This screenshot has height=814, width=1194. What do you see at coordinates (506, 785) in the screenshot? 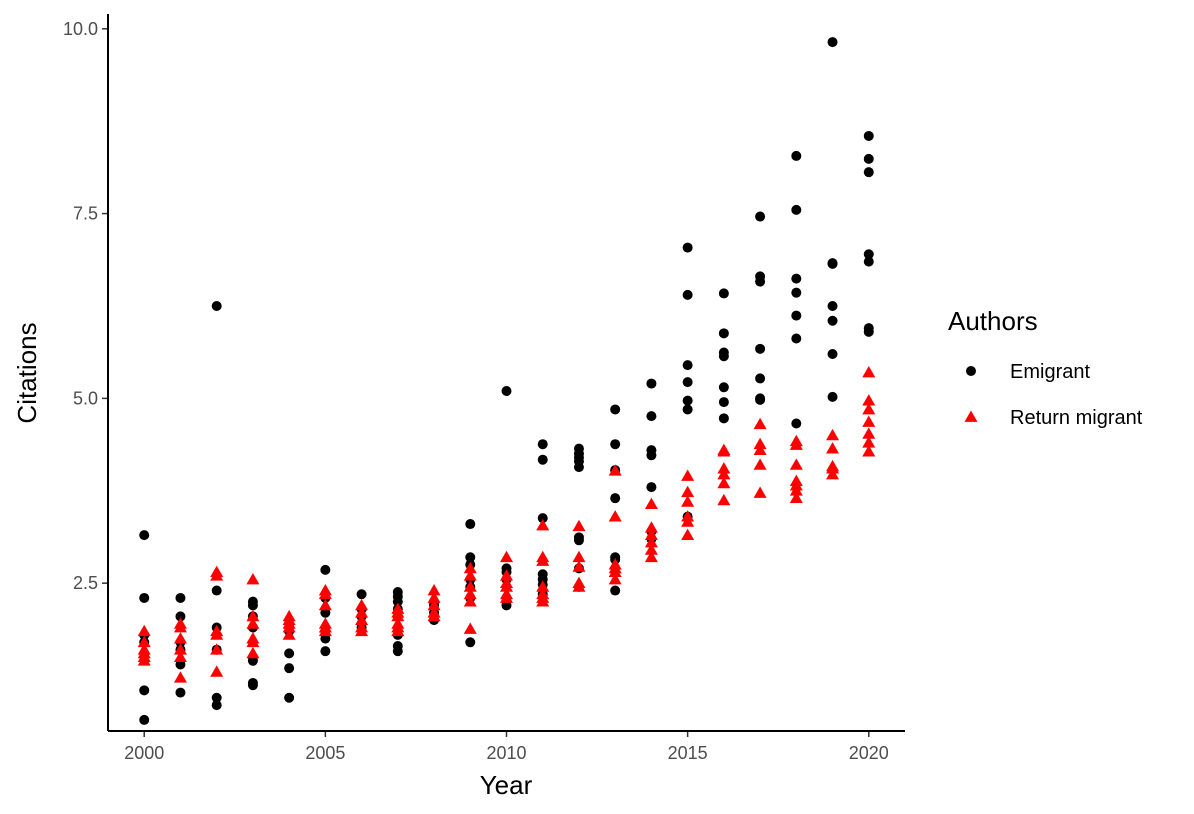
I see `x-axis-title: Year` at bounding box center [506, 785].